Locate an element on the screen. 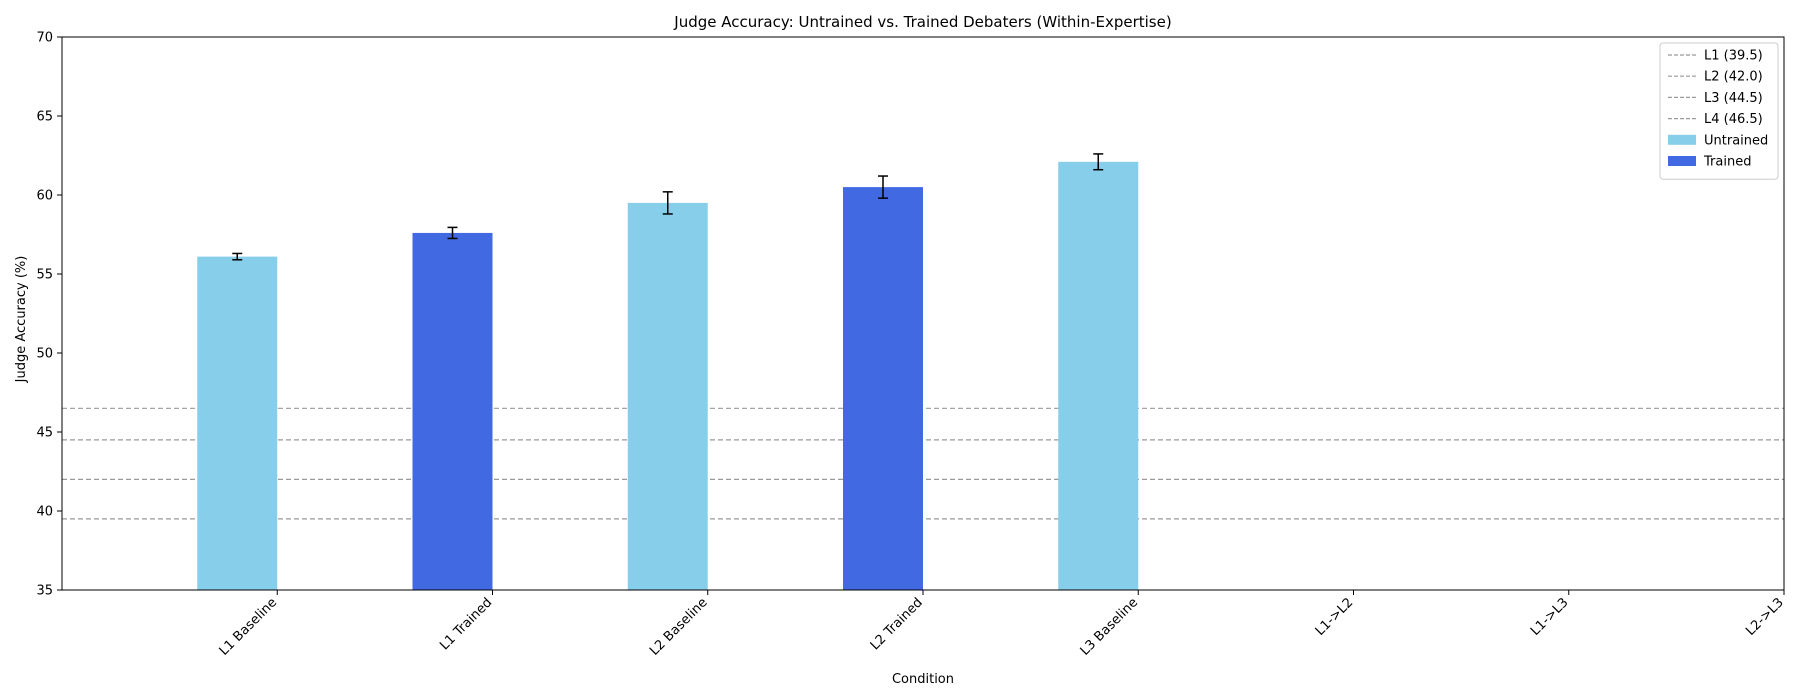 Image resolution: width=1800 pixels, height=700 pixels. x-tick-label: L1 Baseline is located at coordinates (248, 626).